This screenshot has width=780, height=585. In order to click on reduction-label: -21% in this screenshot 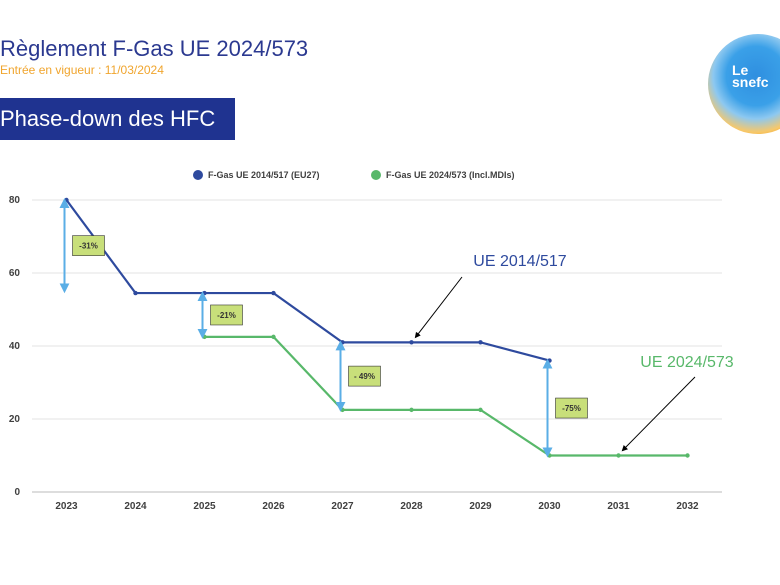, I will do `click(226, 315)`.